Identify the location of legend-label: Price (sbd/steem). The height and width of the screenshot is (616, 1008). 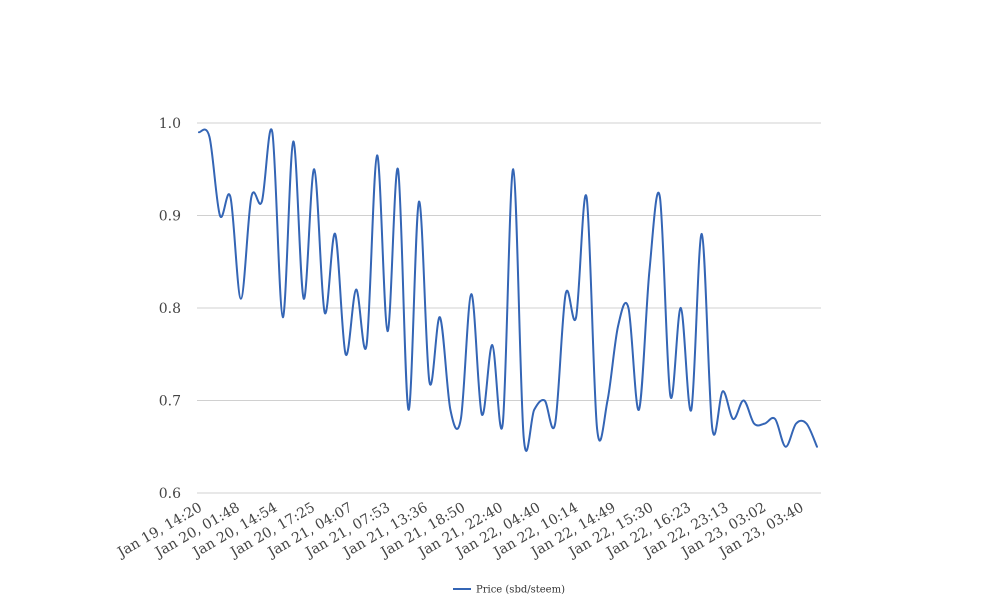
(520, 590).